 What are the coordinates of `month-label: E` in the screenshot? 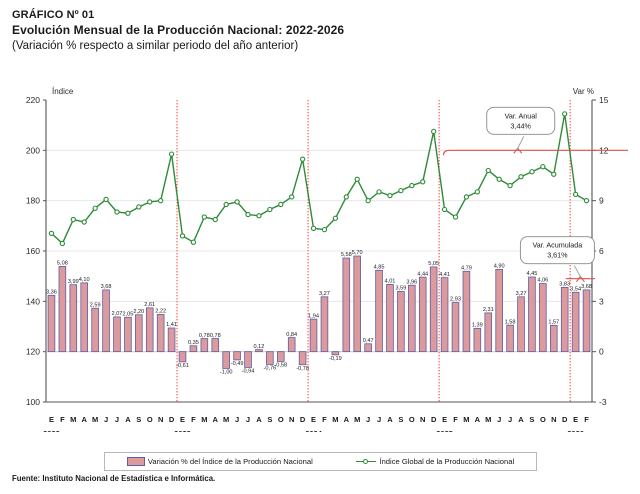 It's located at (51, 419).